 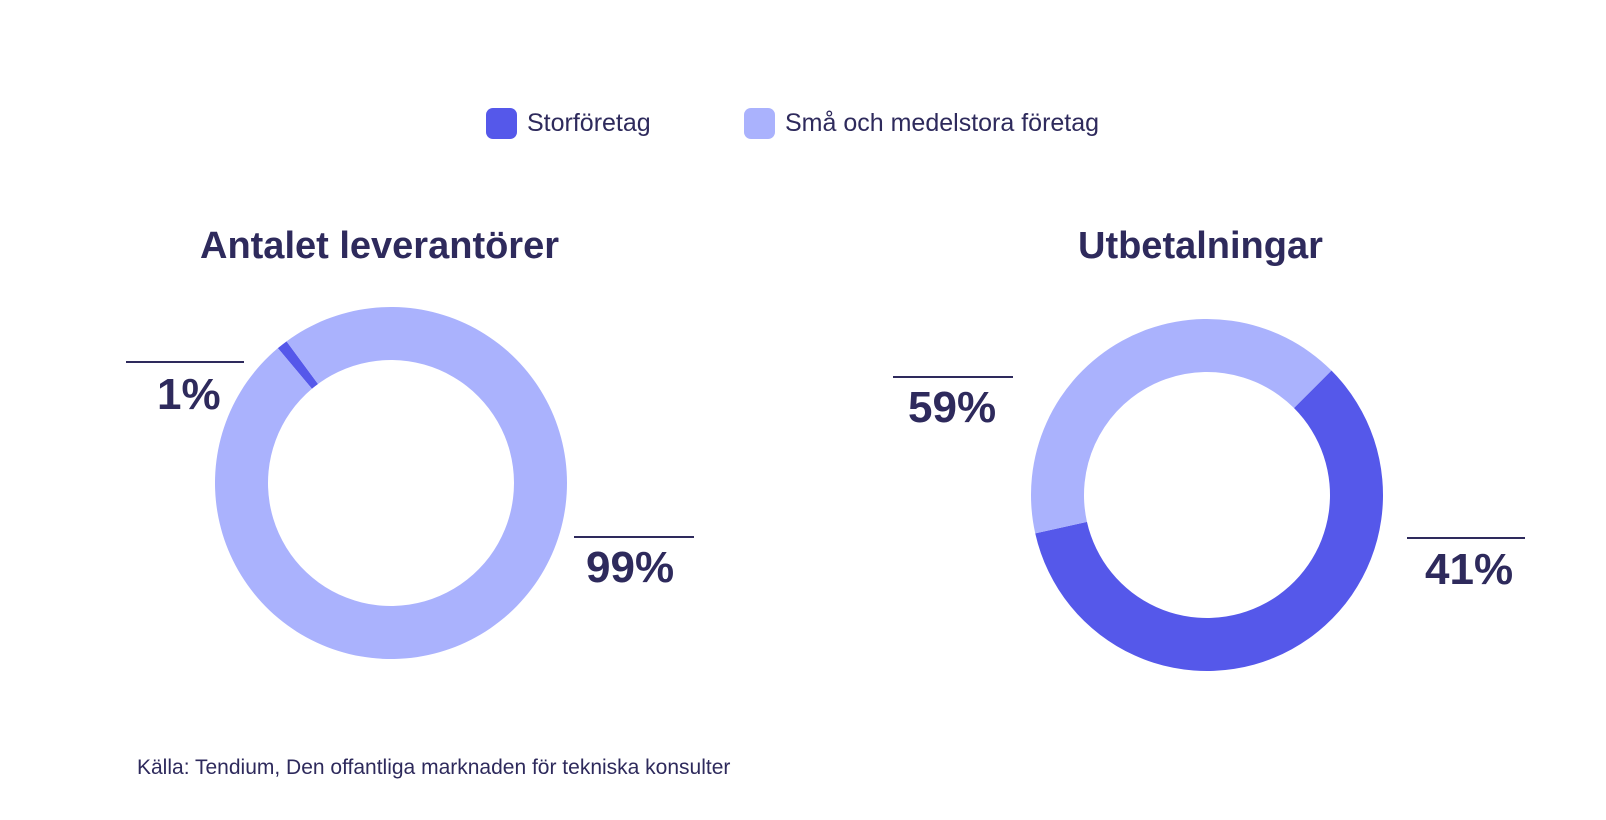 What do you see at coordinates (391, 483) in the screenshot?
I see `donut-slice-suppliers-small` at bounding box center [391, 483].